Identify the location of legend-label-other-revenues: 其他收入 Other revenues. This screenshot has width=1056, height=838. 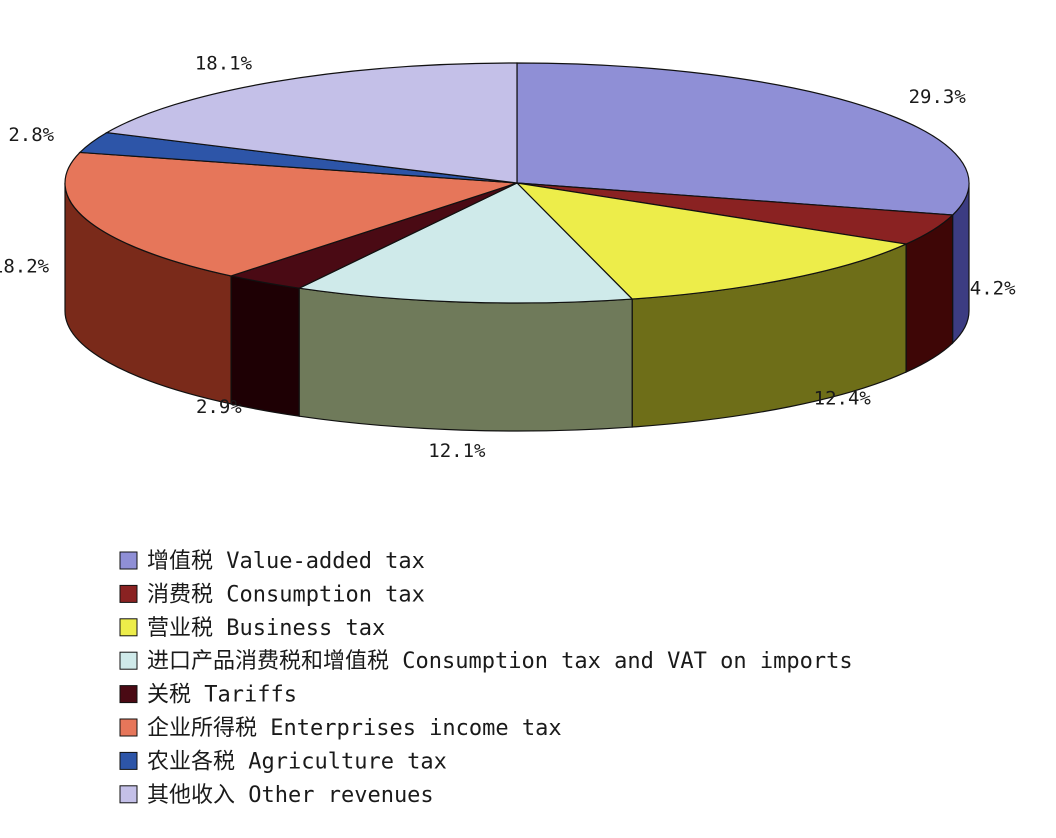
(290, 795).